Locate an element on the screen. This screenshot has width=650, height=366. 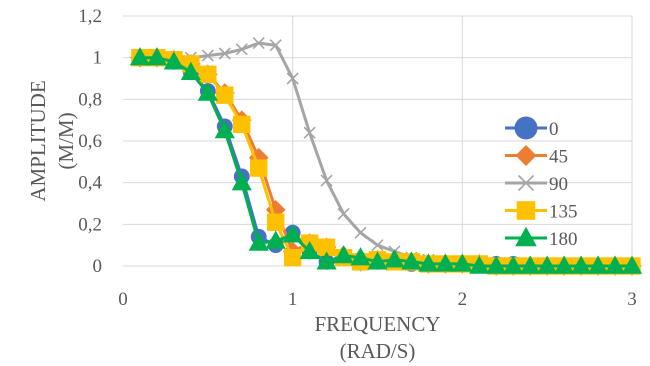
x-tick-label: 2 is located at coordinates (463, 299).